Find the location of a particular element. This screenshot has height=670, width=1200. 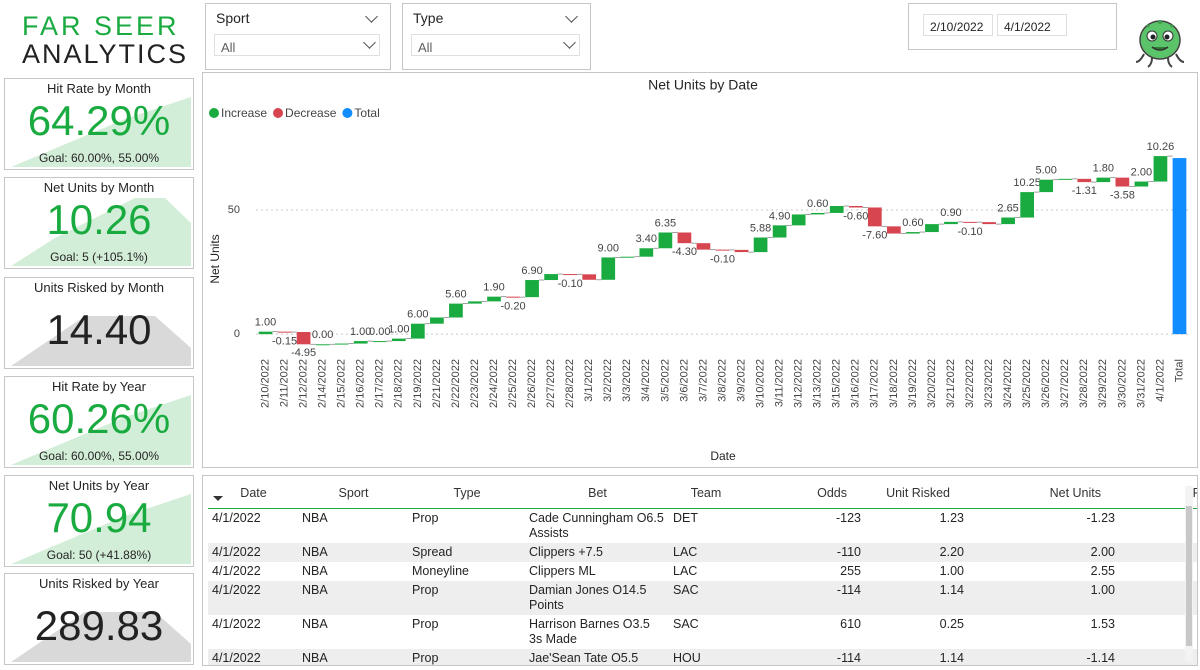

x-tick-label: 3/1/2022 is located at coordinates (589, 380).